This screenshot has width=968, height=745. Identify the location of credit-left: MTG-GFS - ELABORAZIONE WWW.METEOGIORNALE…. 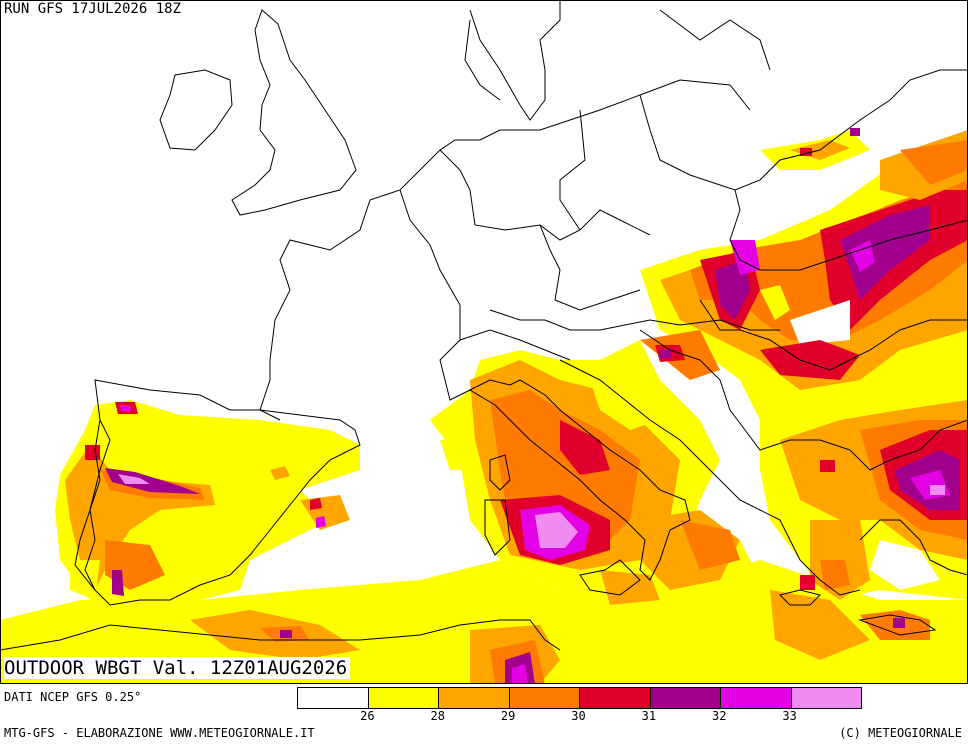
(159, 733).